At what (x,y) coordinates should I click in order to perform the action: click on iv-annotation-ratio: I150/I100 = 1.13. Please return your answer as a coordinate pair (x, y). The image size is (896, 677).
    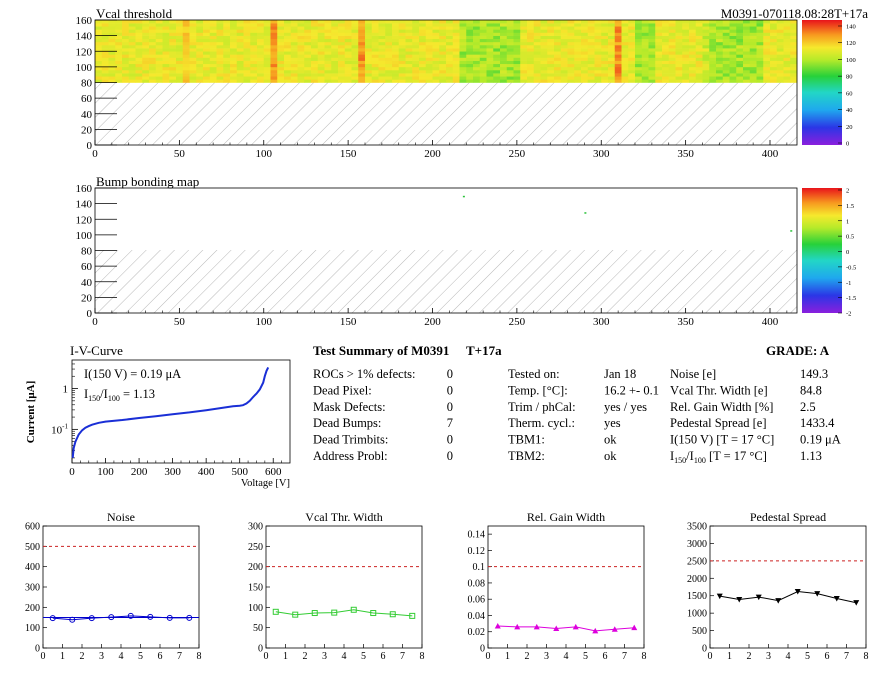
    Looking at the image, I should click on (119, 395).